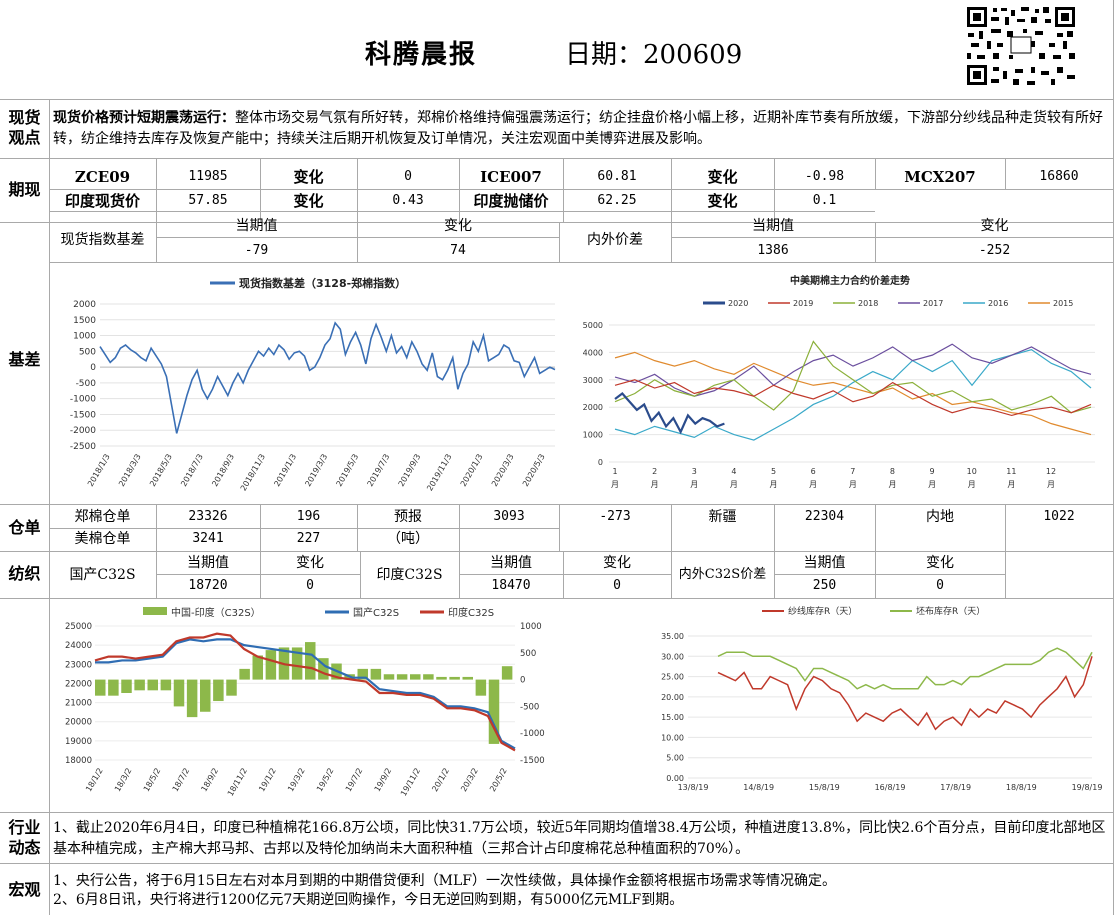  I want to click on zce-warehouse-change: 196, so click(308, 516).